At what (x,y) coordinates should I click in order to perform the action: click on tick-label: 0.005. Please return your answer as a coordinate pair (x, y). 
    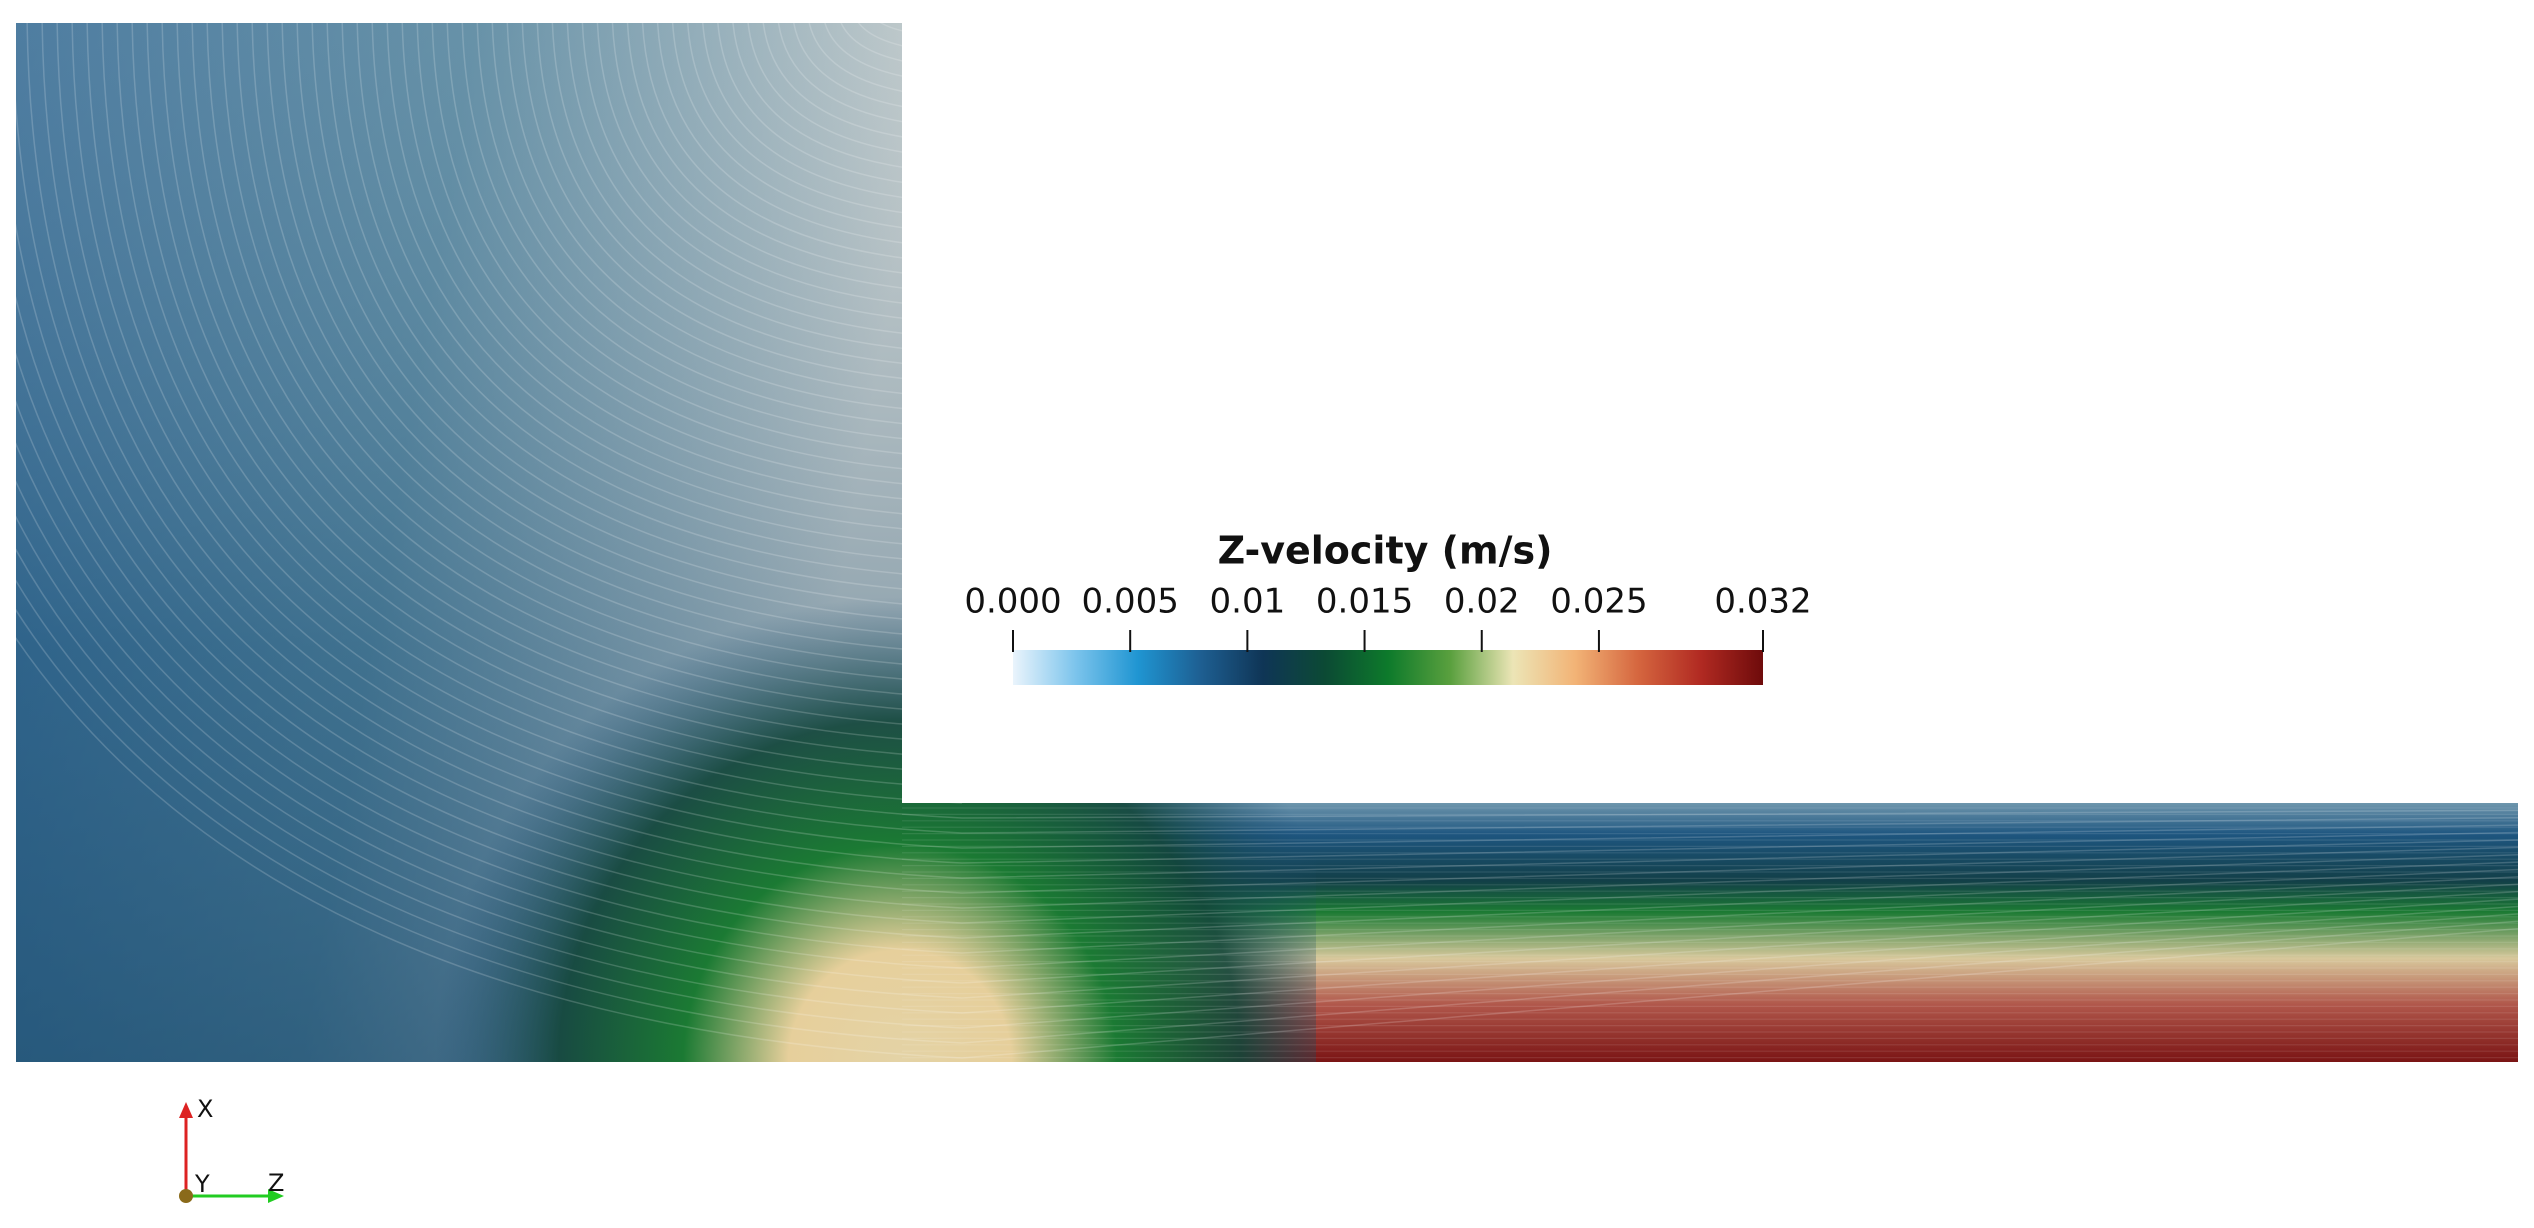
    Looking at the image, I should click on (1130, 602).